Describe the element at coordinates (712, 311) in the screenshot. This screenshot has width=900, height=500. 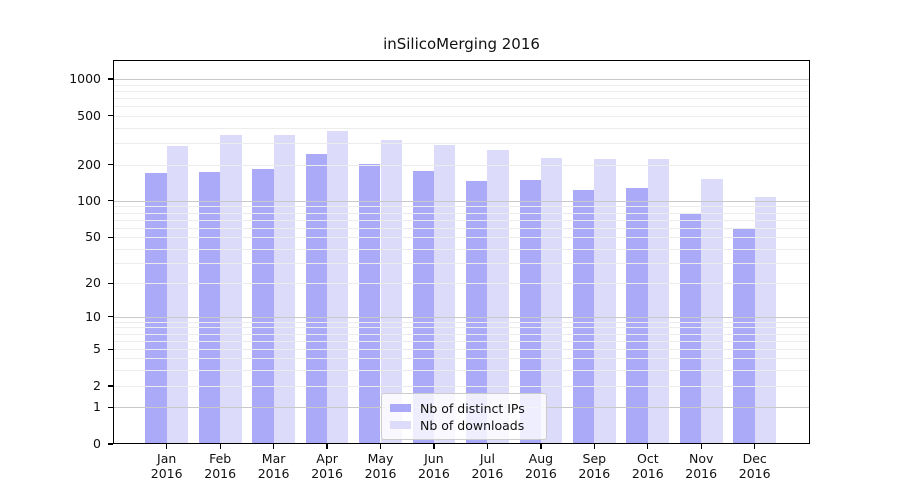
I see `bar-downloads-nov` at that location.